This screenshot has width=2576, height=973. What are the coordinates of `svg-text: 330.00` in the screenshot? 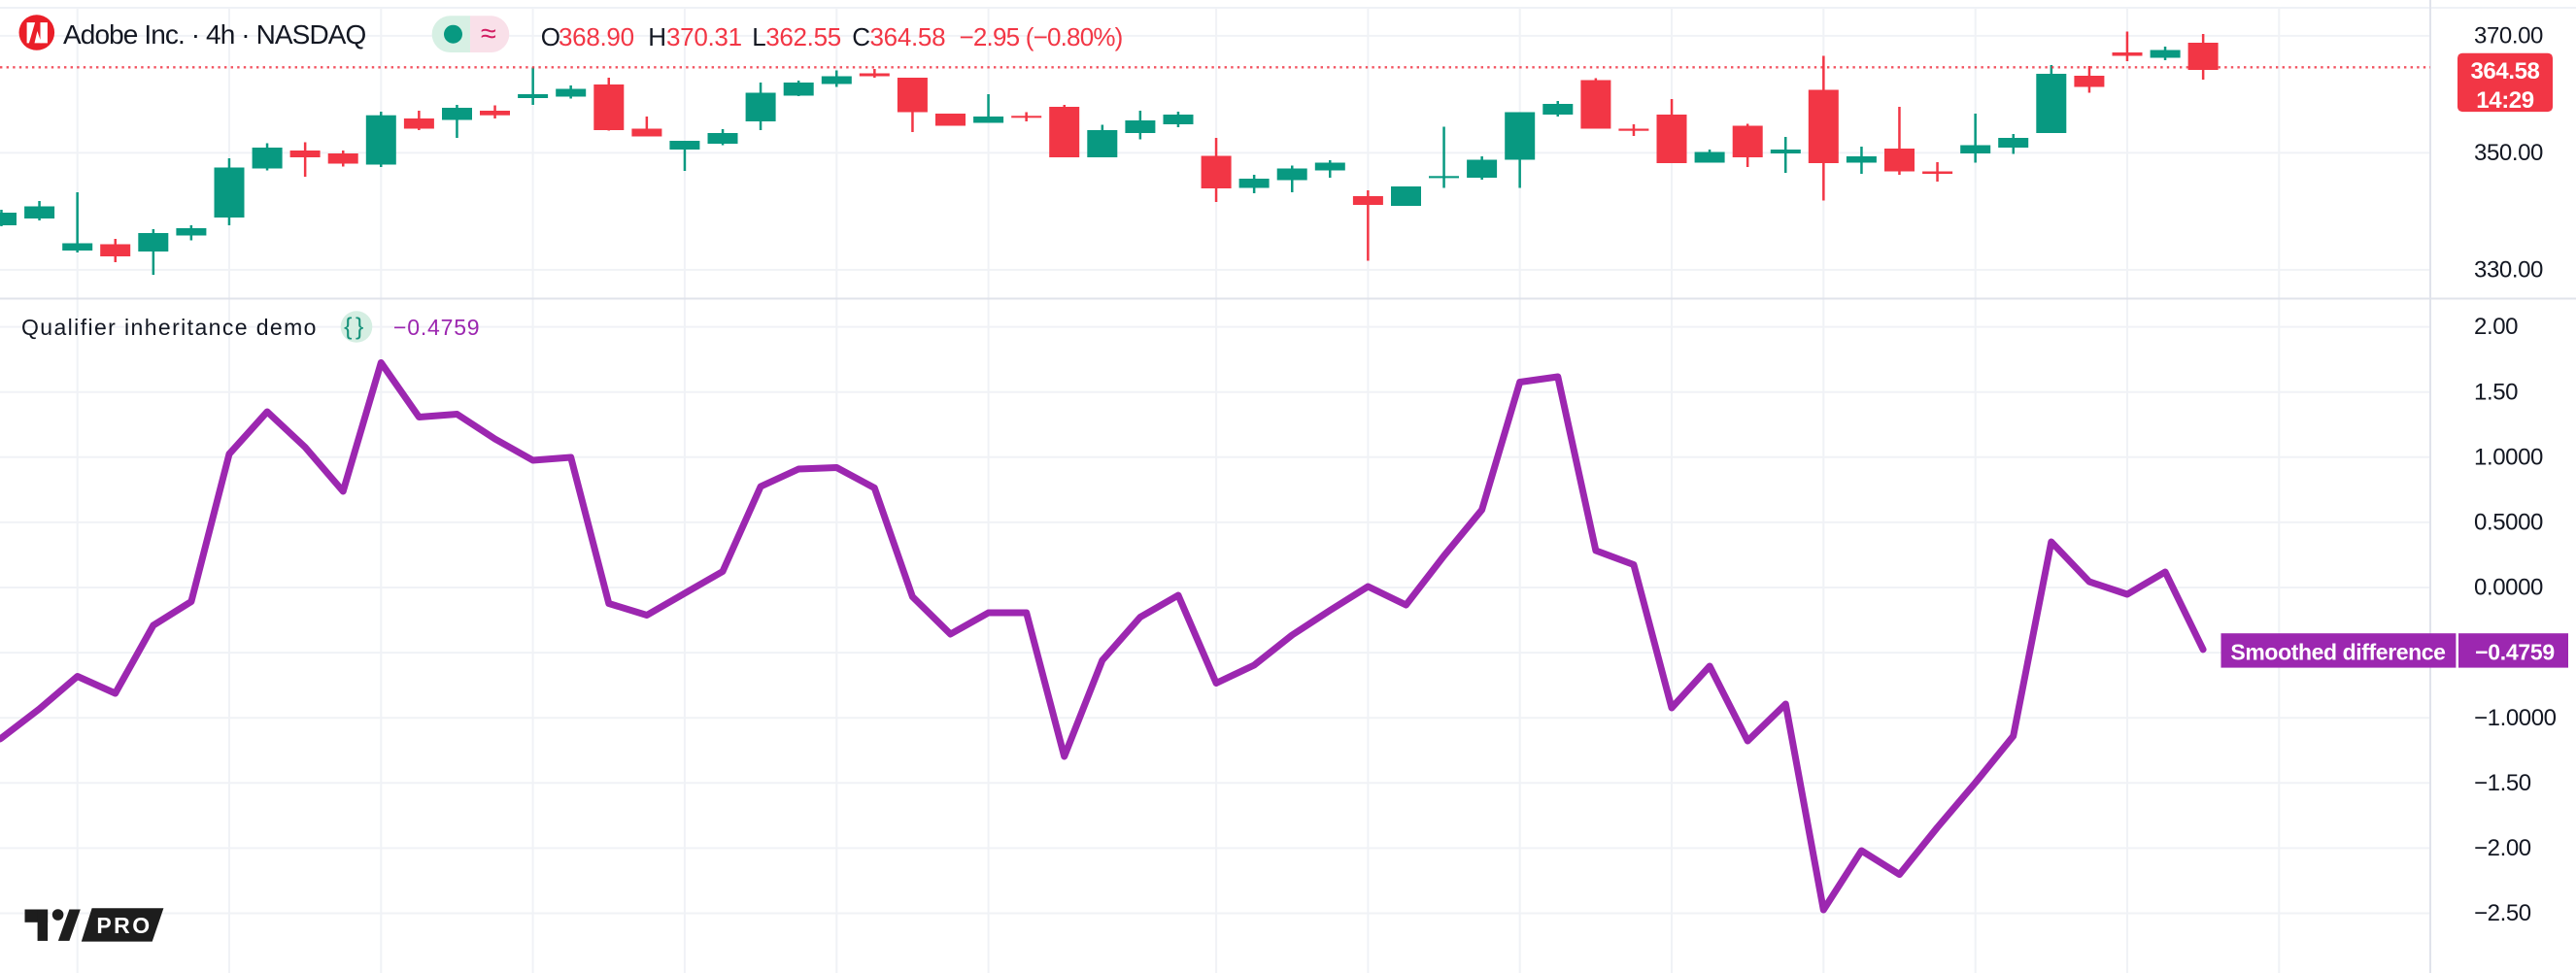 It's located at (2508, 271).